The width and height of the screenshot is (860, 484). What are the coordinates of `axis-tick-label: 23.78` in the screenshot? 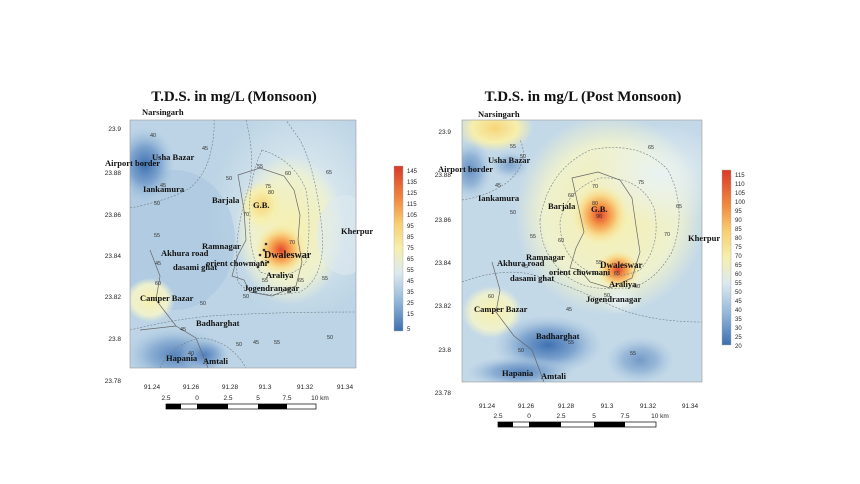 It's located at (113, 381).